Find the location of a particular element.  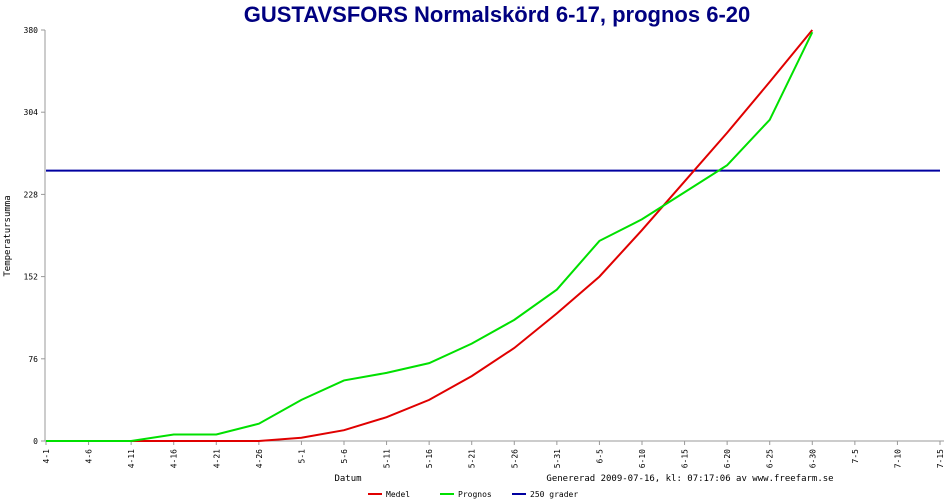

legend-label: Prognos is located at coordinates (475, 494).